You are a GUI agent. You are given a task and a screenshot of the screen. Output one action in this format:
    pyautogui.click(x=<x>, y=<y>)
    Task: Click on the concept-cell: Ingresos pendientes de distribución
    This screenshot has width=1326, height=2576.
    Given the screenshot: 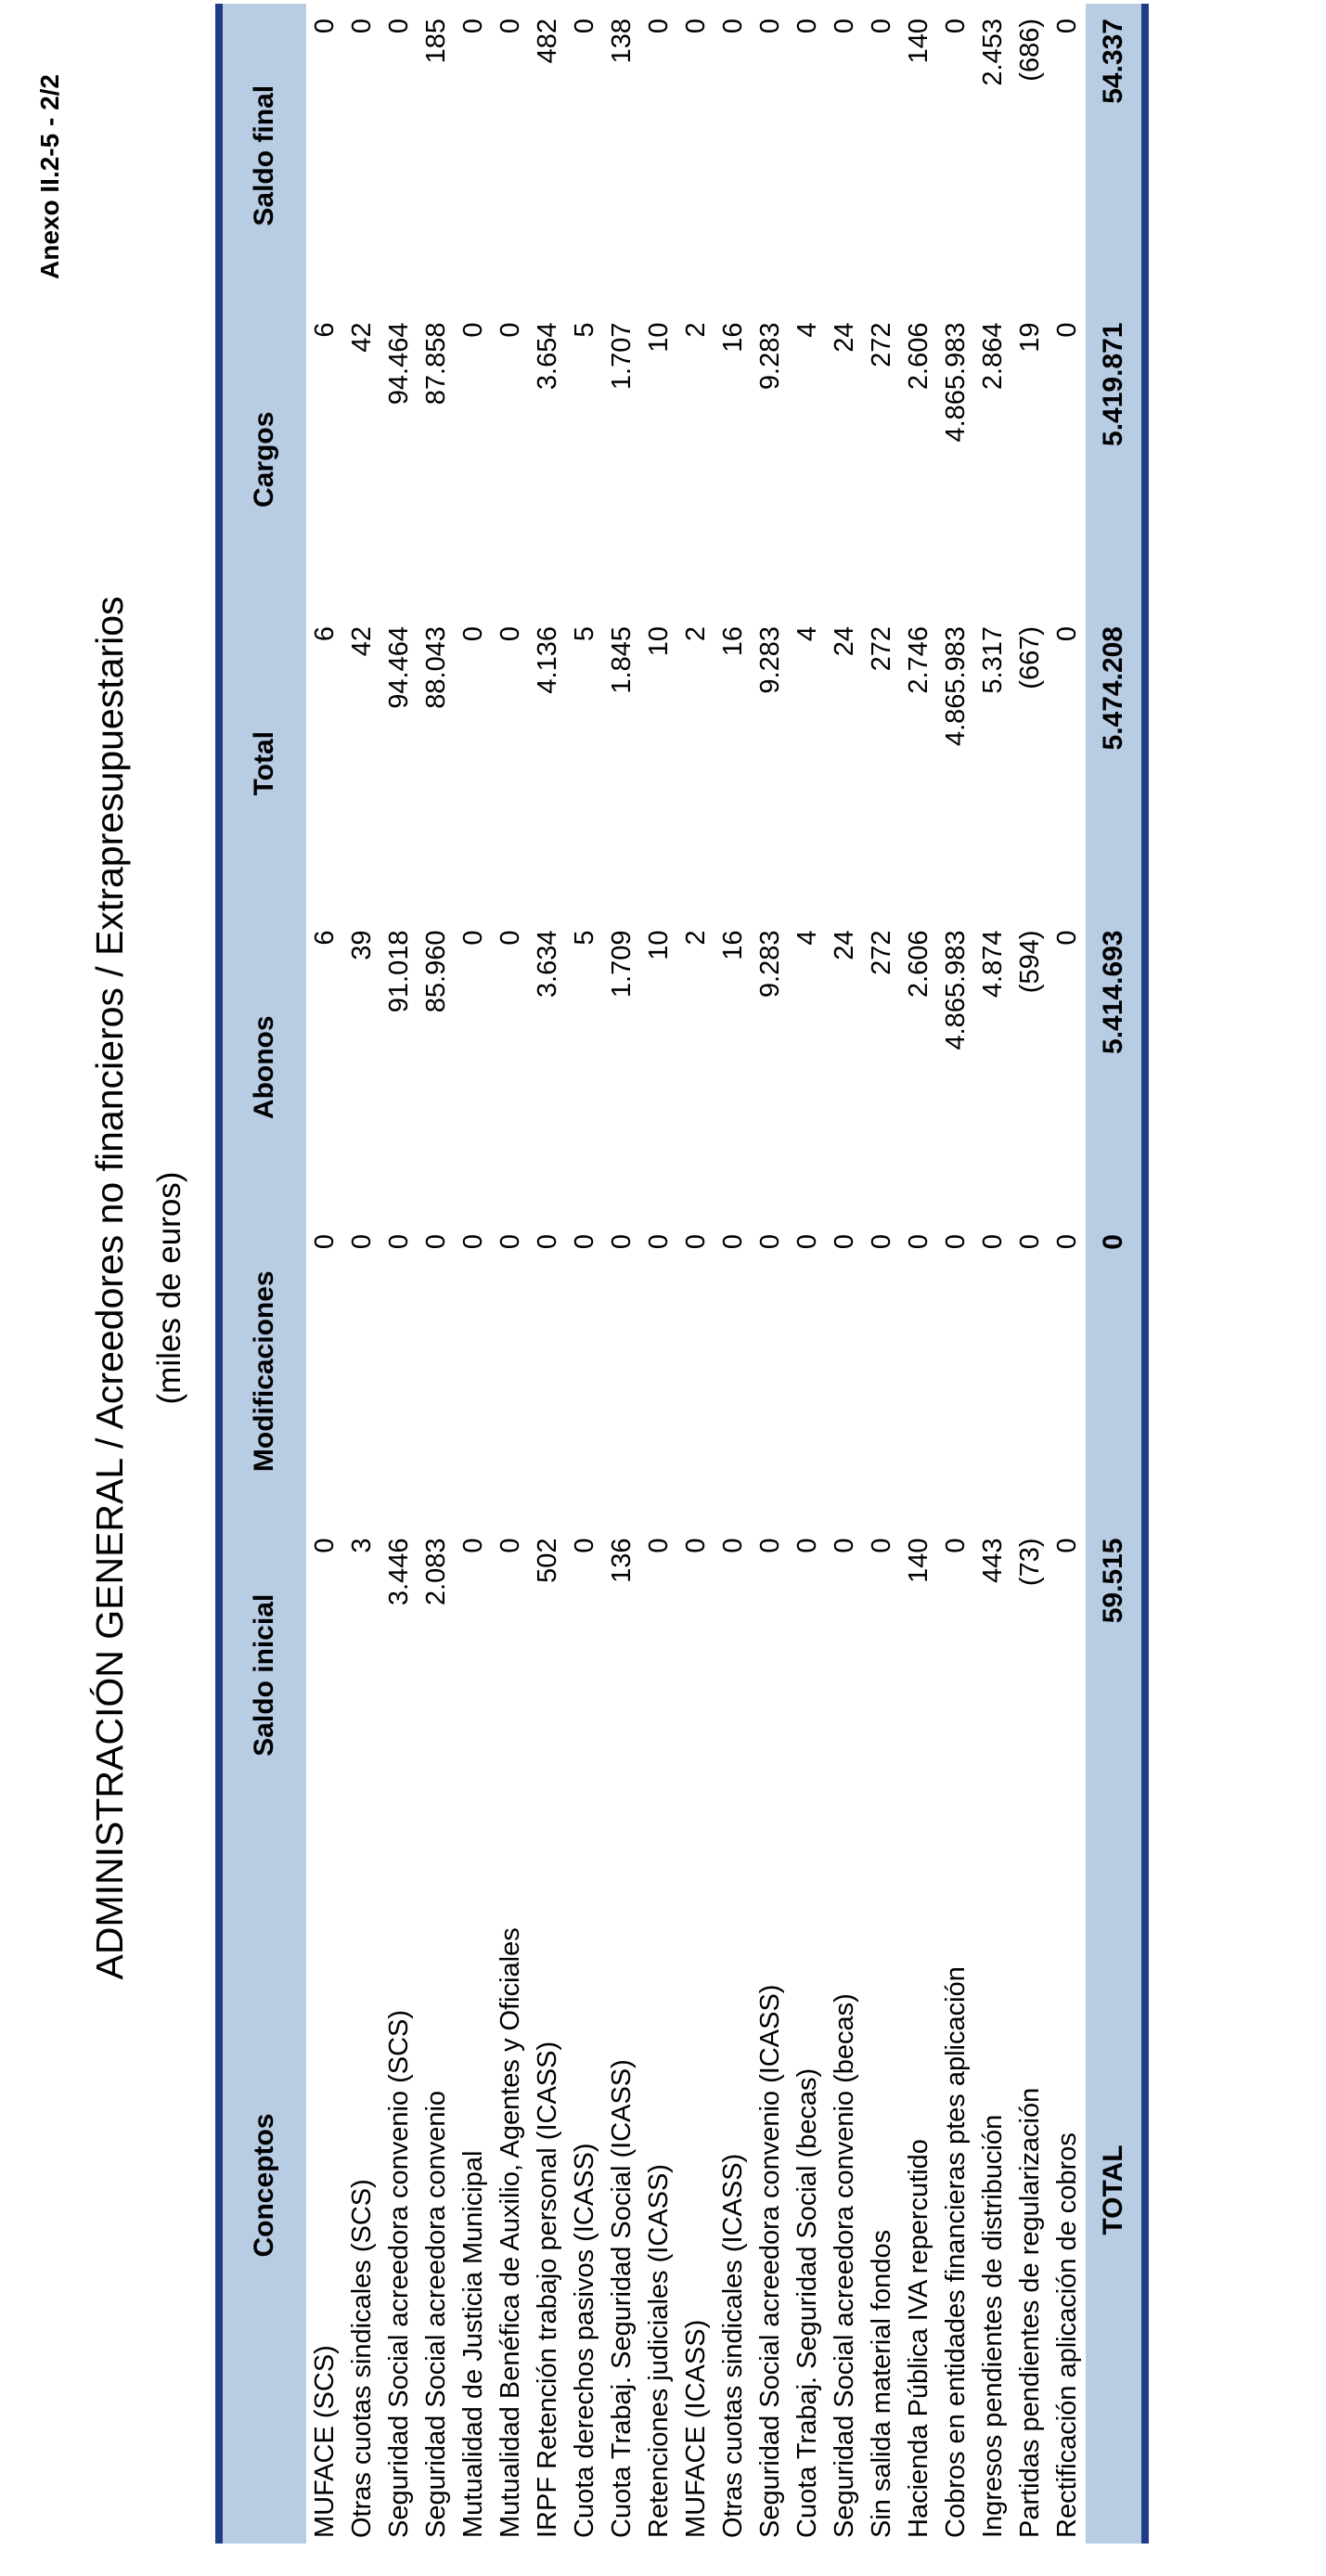 What is the action you would take?
    pyautogui.click(x=993, y=2326)
    